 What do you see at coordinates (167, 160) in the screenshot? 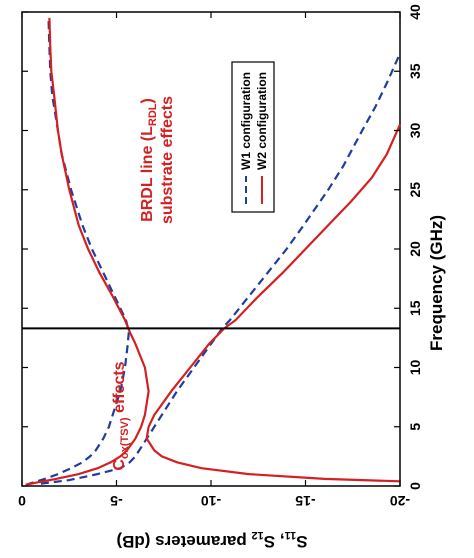
I see `annotation-substrate: substrate effects` at bounding box center [167, 160].